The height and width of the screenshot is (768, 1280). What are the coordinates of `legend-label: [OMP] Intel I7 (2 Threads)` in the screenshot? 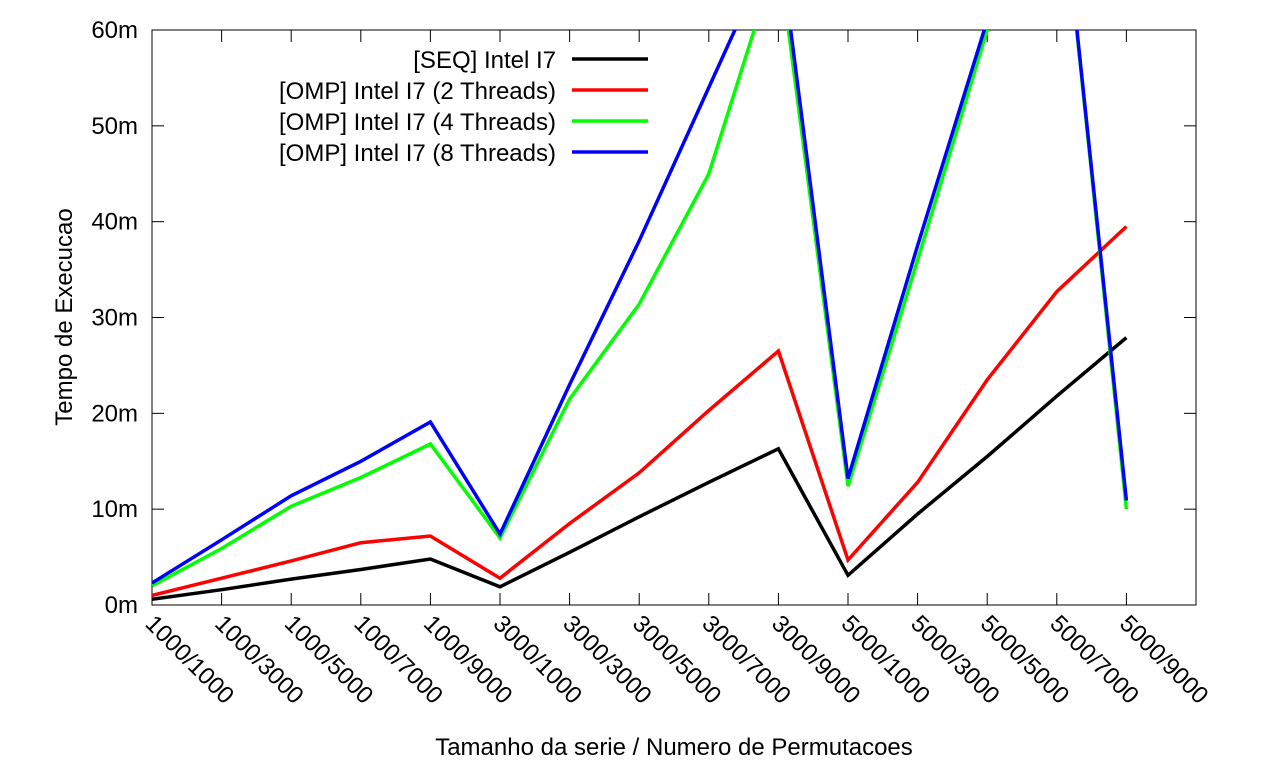 It's located at (417, 91).